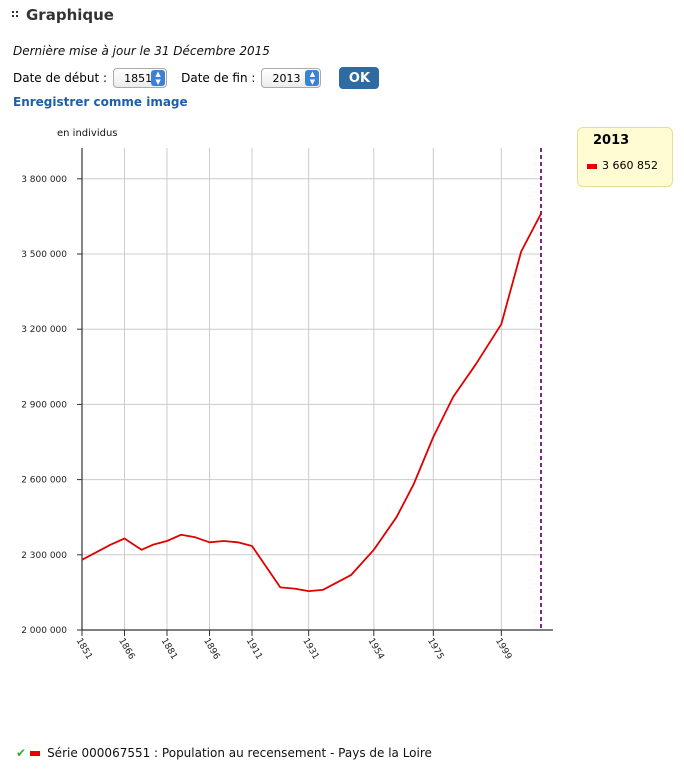 This screenshot has height=784, width=684. I want to click on x-tick-label: 1881, so click(169, 649).